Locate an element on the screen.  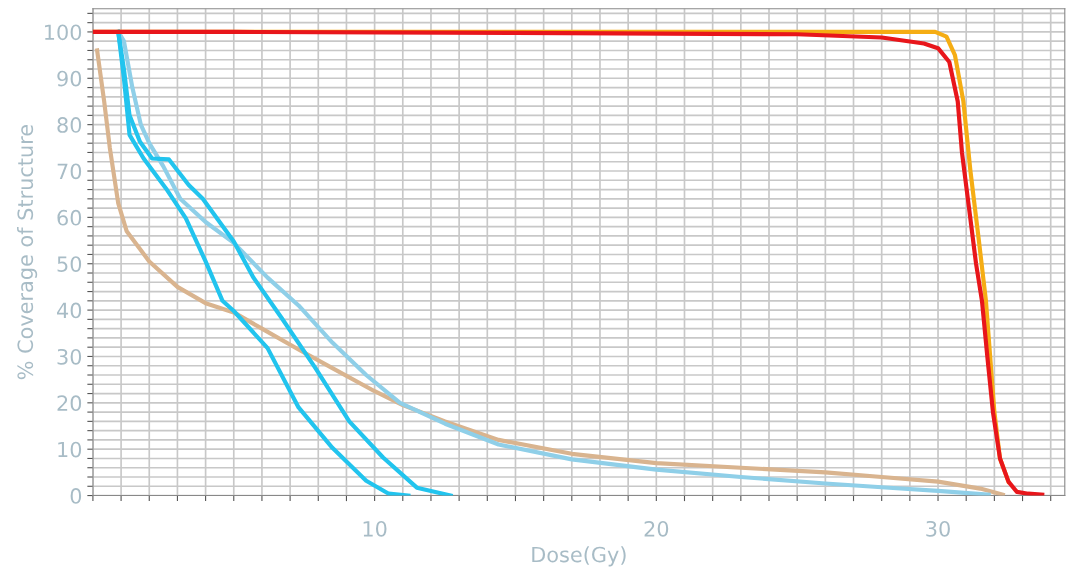
y-axis-title: % Coverage of Structure is located at coordinates (27, 252).